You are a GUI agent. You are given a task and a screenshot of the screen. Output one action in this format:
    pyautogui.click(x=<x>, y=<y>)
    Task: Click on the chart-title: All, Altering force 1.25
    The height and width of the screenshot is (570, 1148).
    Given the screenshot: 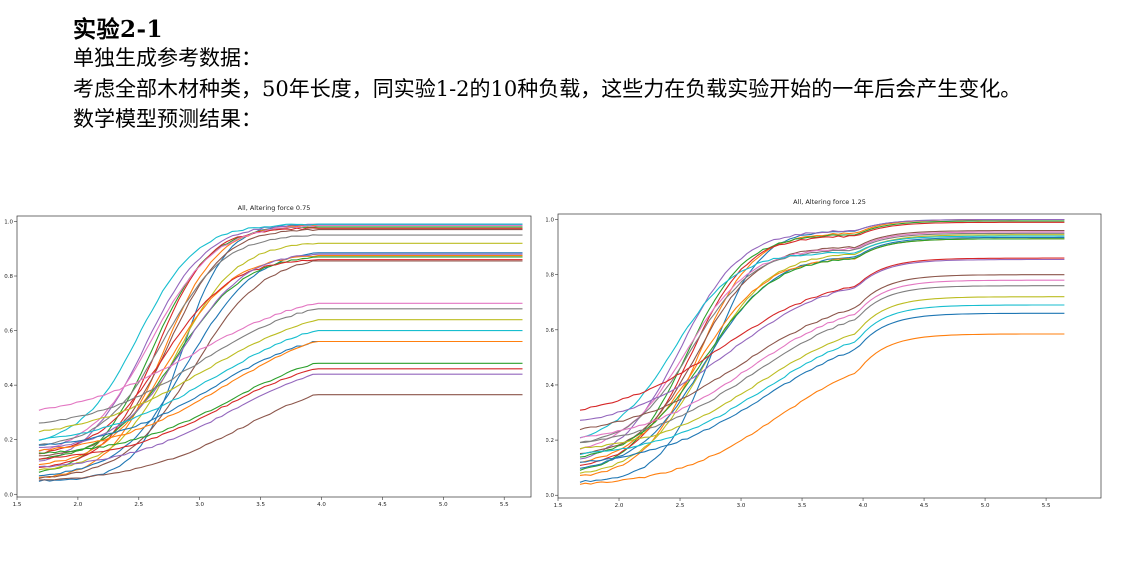 What is the action you would take?
    pyautogui.click(x=829, y=202)
    